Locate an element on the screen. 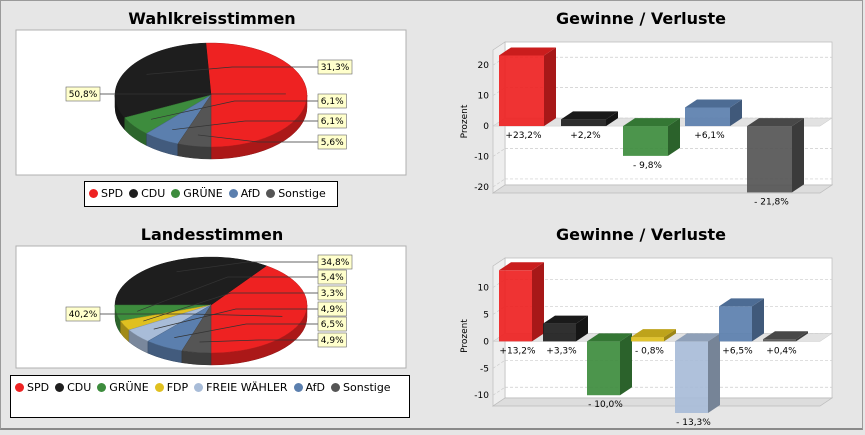 The height and width of the screenshot is (435, 865). legend-landes: SPD CDU GRÜNE FDP FREIE WÄHLER AfD Sonstige is located at coordinates (210, 396).